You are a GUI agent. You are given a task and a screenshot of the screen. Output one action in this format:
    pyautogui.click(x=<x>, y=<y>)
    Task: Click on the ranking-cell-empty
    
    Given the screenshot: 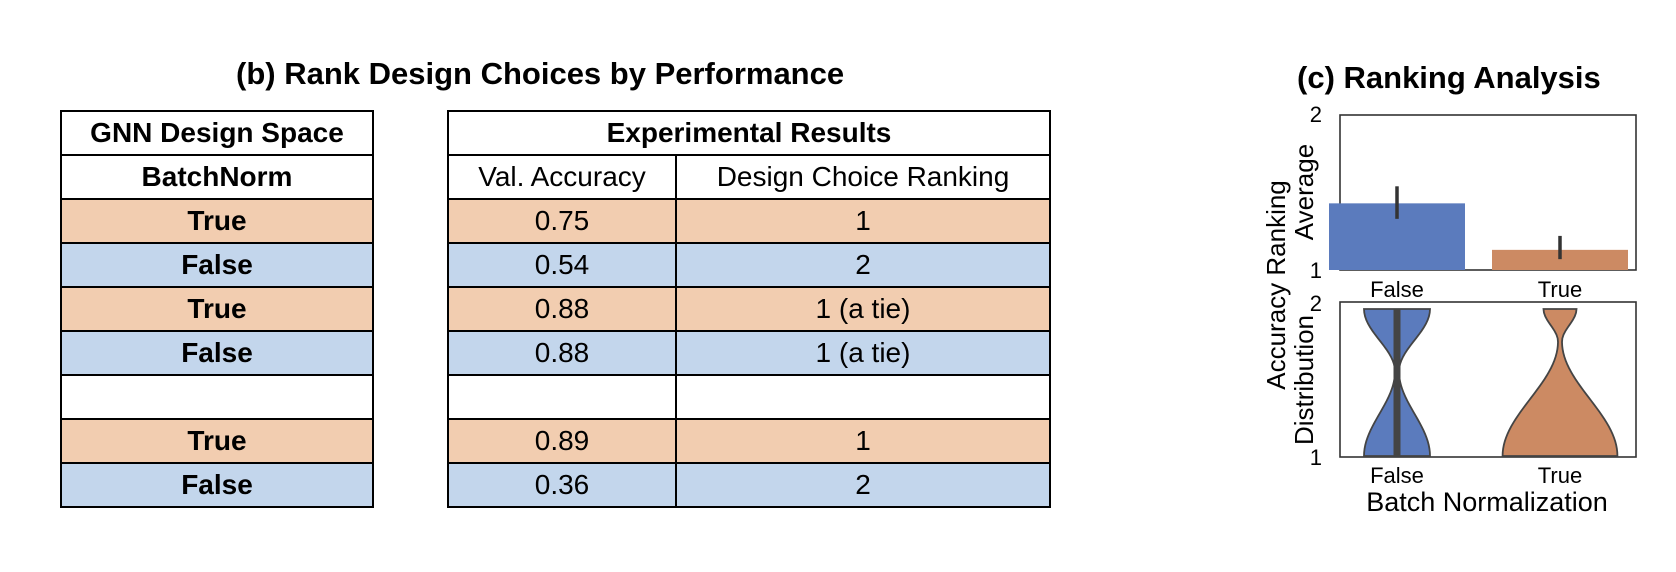 What is the action you would take?
    pyautogui.click(x=863, y=397)
    